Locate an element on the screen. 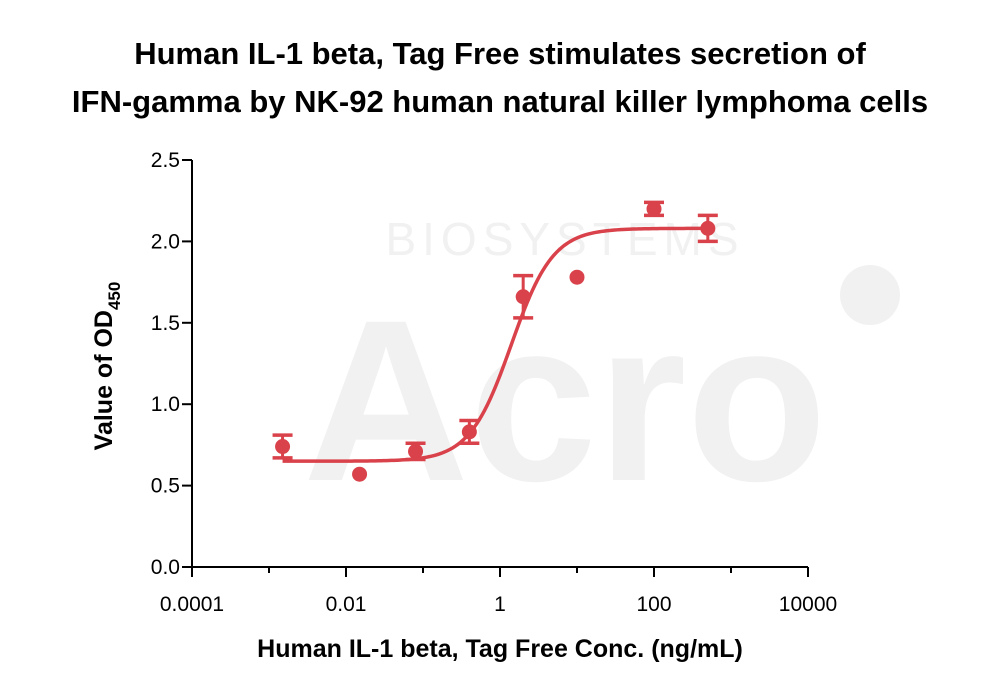 This screenshot has height=693, width=1000. y-tick-label: 1.0 is located at coordinates (165, 404).